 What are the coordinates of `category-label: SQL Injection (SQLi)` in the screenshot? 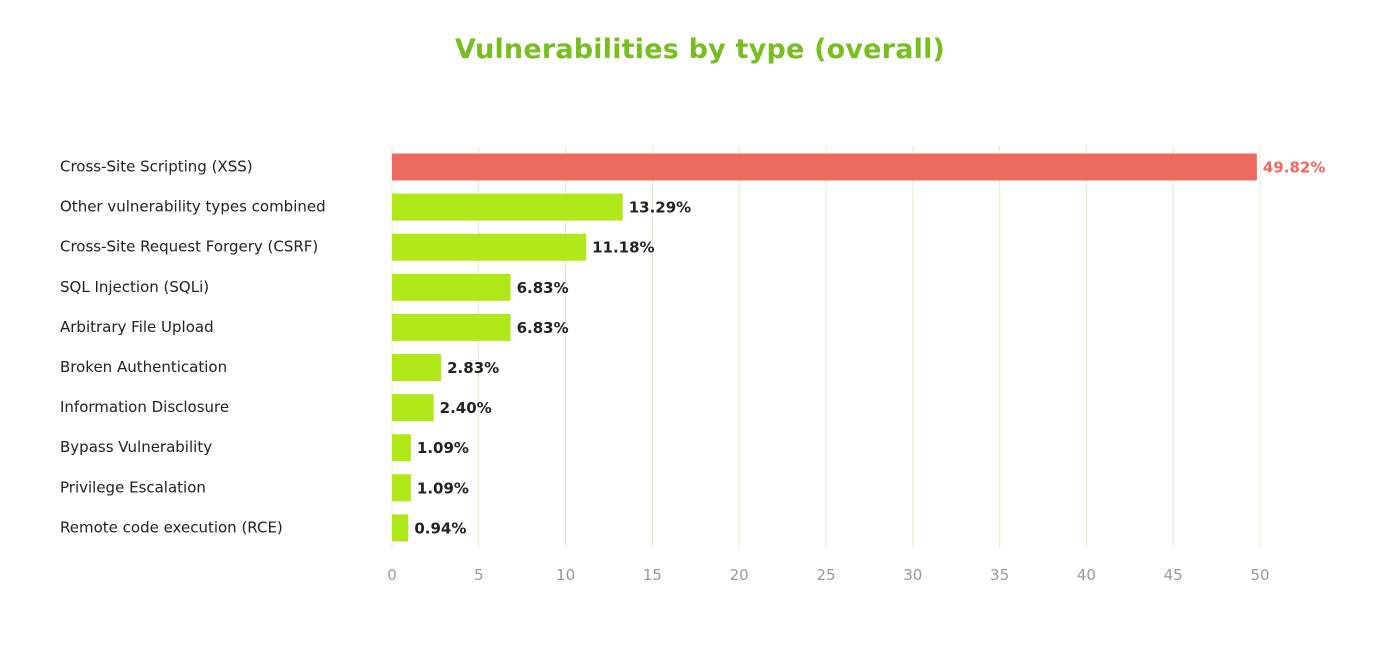 It's located at (134, 287).